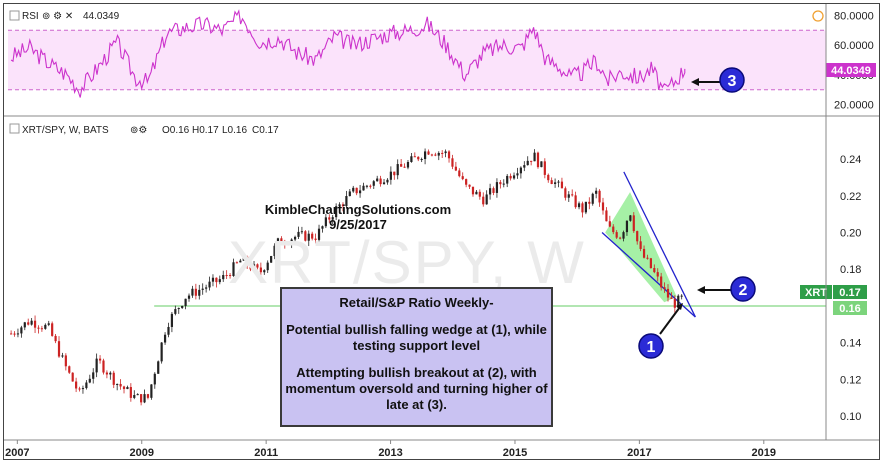 This screenshot has height=465, width=885. Describe the element at coordinates (849, 293) in the screenshot. I see `price-badge-text: 0.17` at that location.